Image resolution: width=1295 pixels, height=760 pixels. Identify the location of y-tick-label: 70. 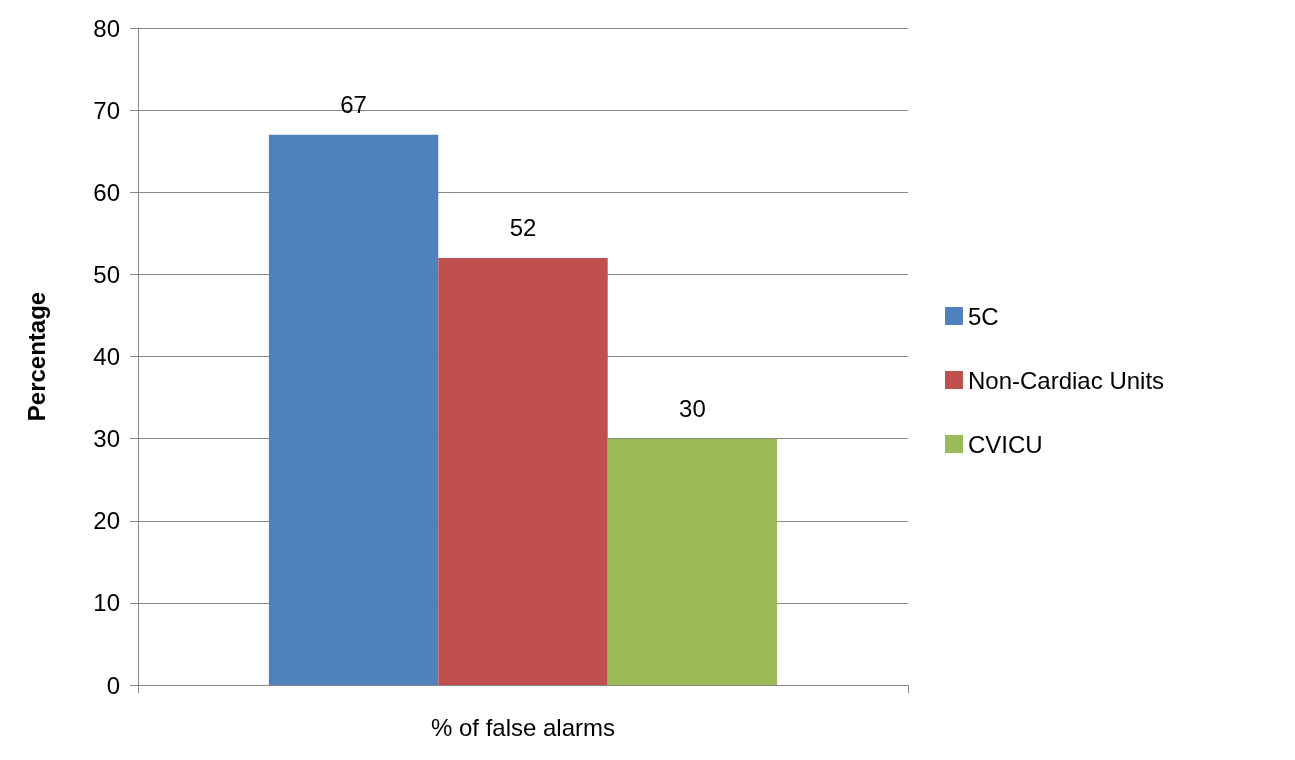
(106, 110).